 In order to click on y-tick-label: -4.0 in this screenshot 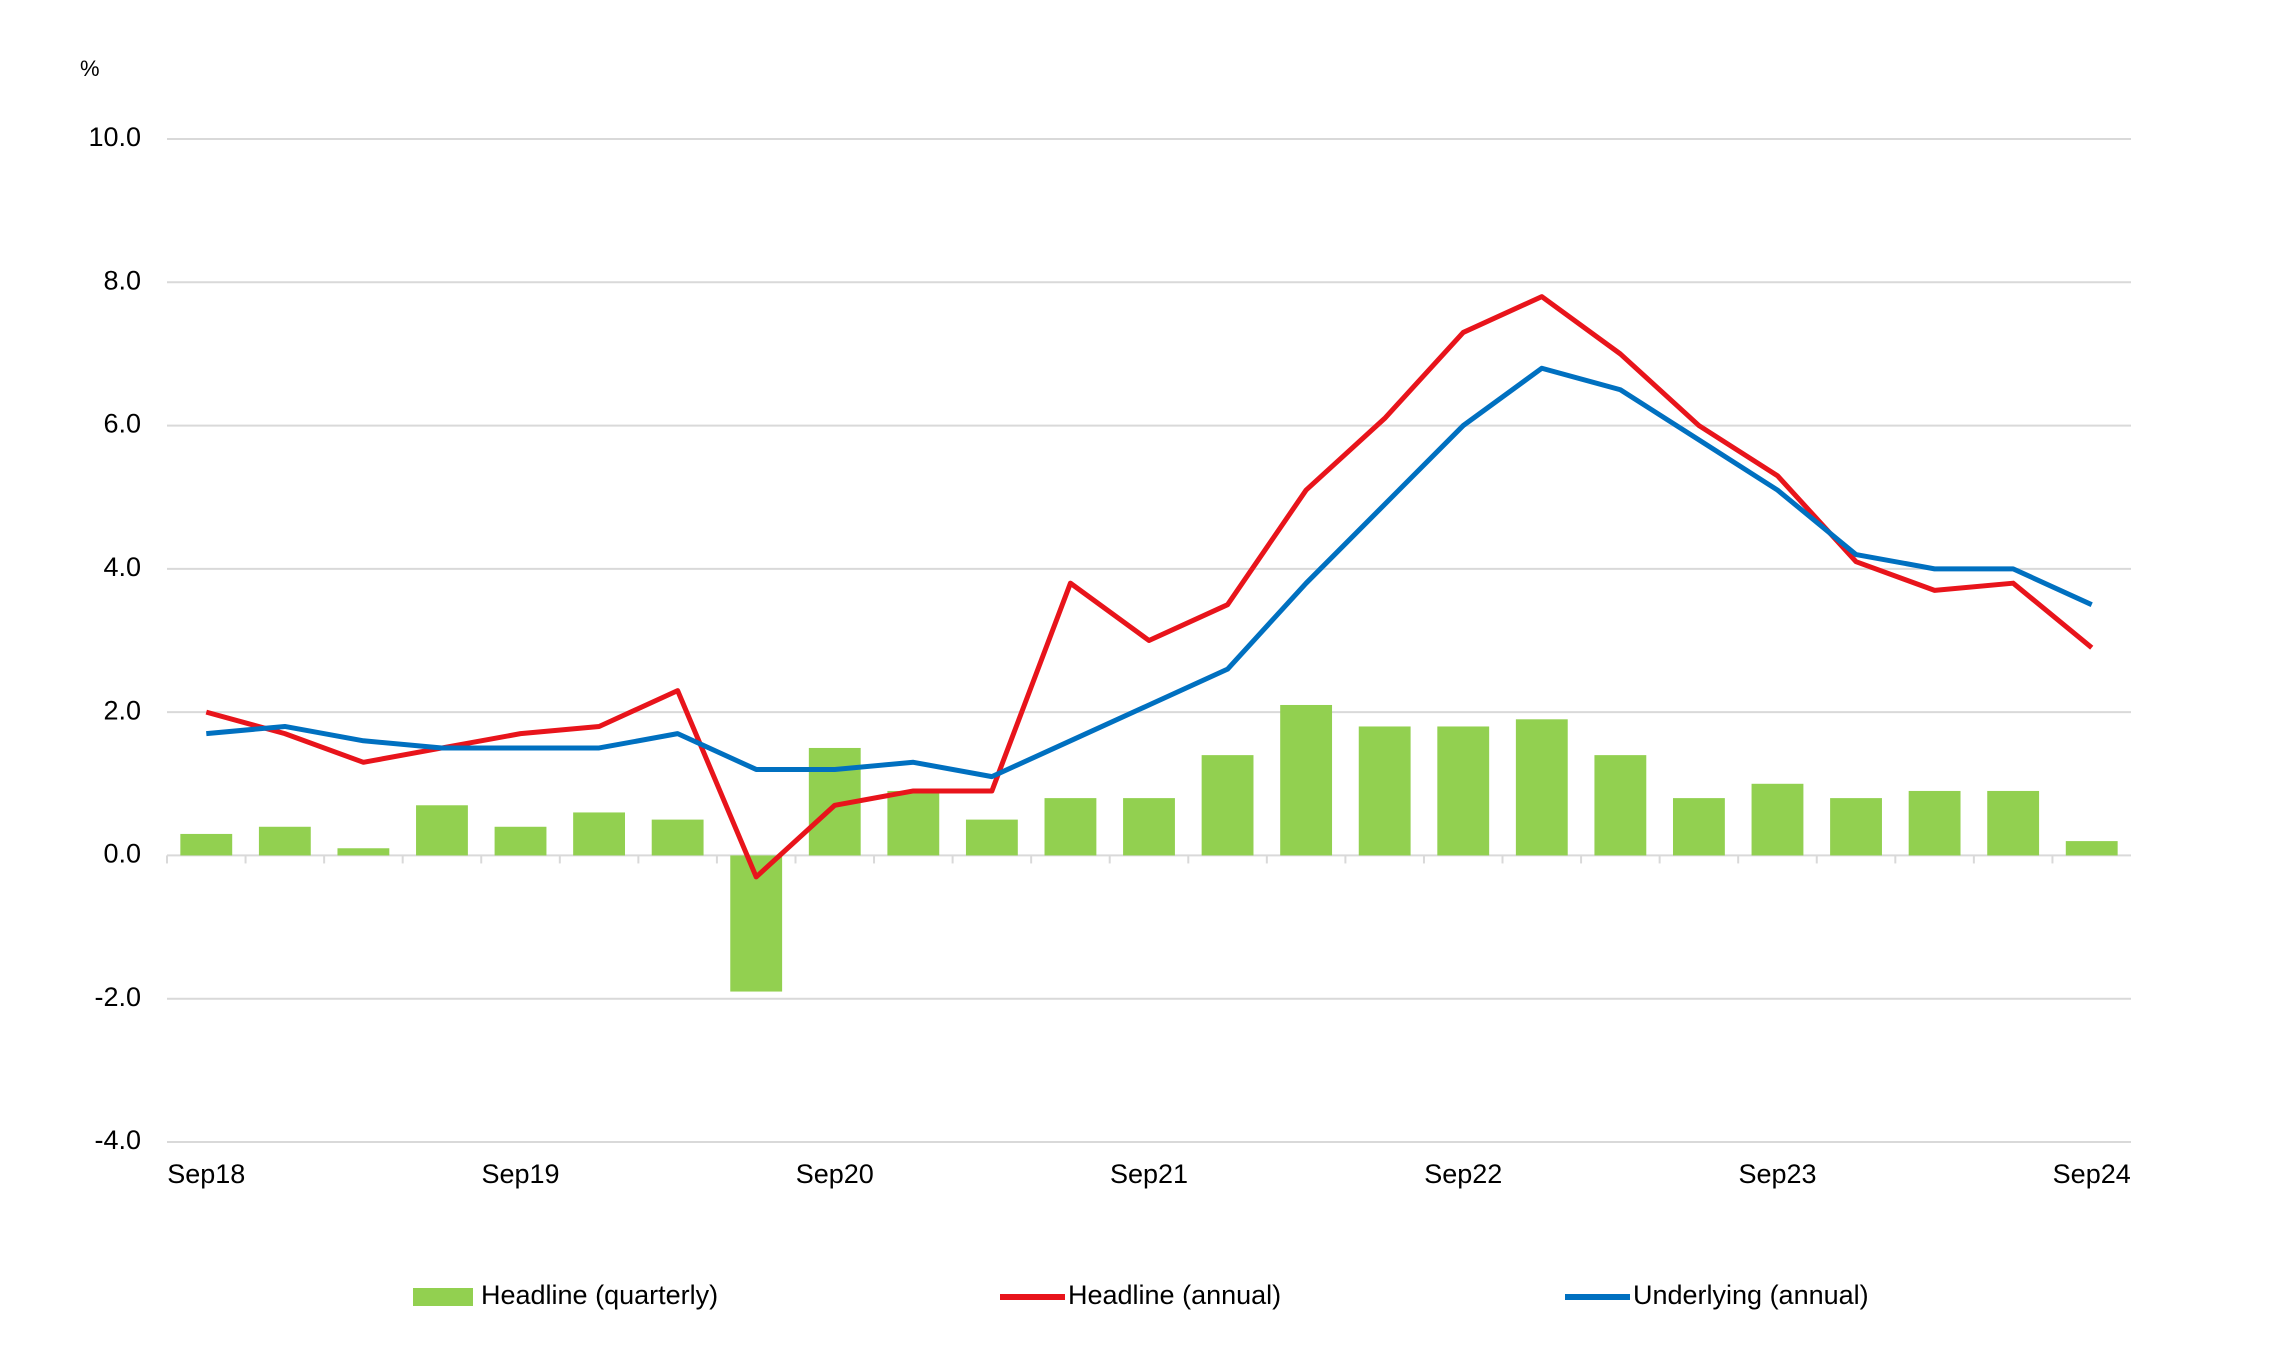, I will do `click(117, 1140)`.